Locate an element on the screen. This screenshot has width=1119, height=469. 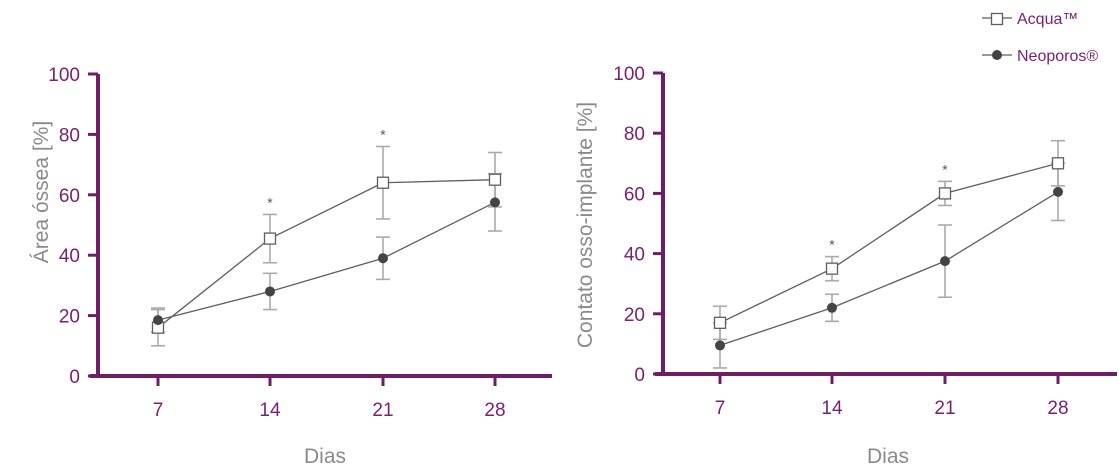
legend-label-acqua: Acqua™ is located at coordinates (1047, 19).